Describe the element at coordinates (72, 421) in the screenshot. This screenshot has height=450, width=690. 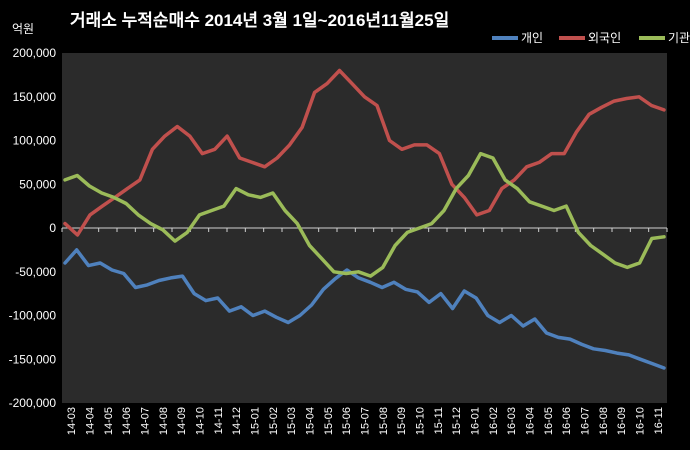
I see `x-tick-label: 14-03` at that location.